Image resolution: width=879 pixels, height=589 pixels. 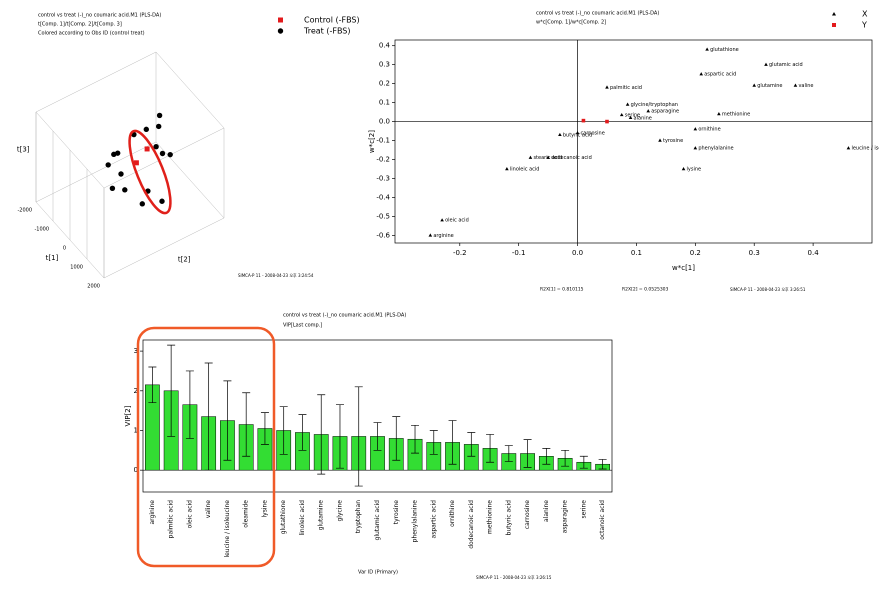 I want to click on point-label: butyric acid, so click(x=577, y=135).